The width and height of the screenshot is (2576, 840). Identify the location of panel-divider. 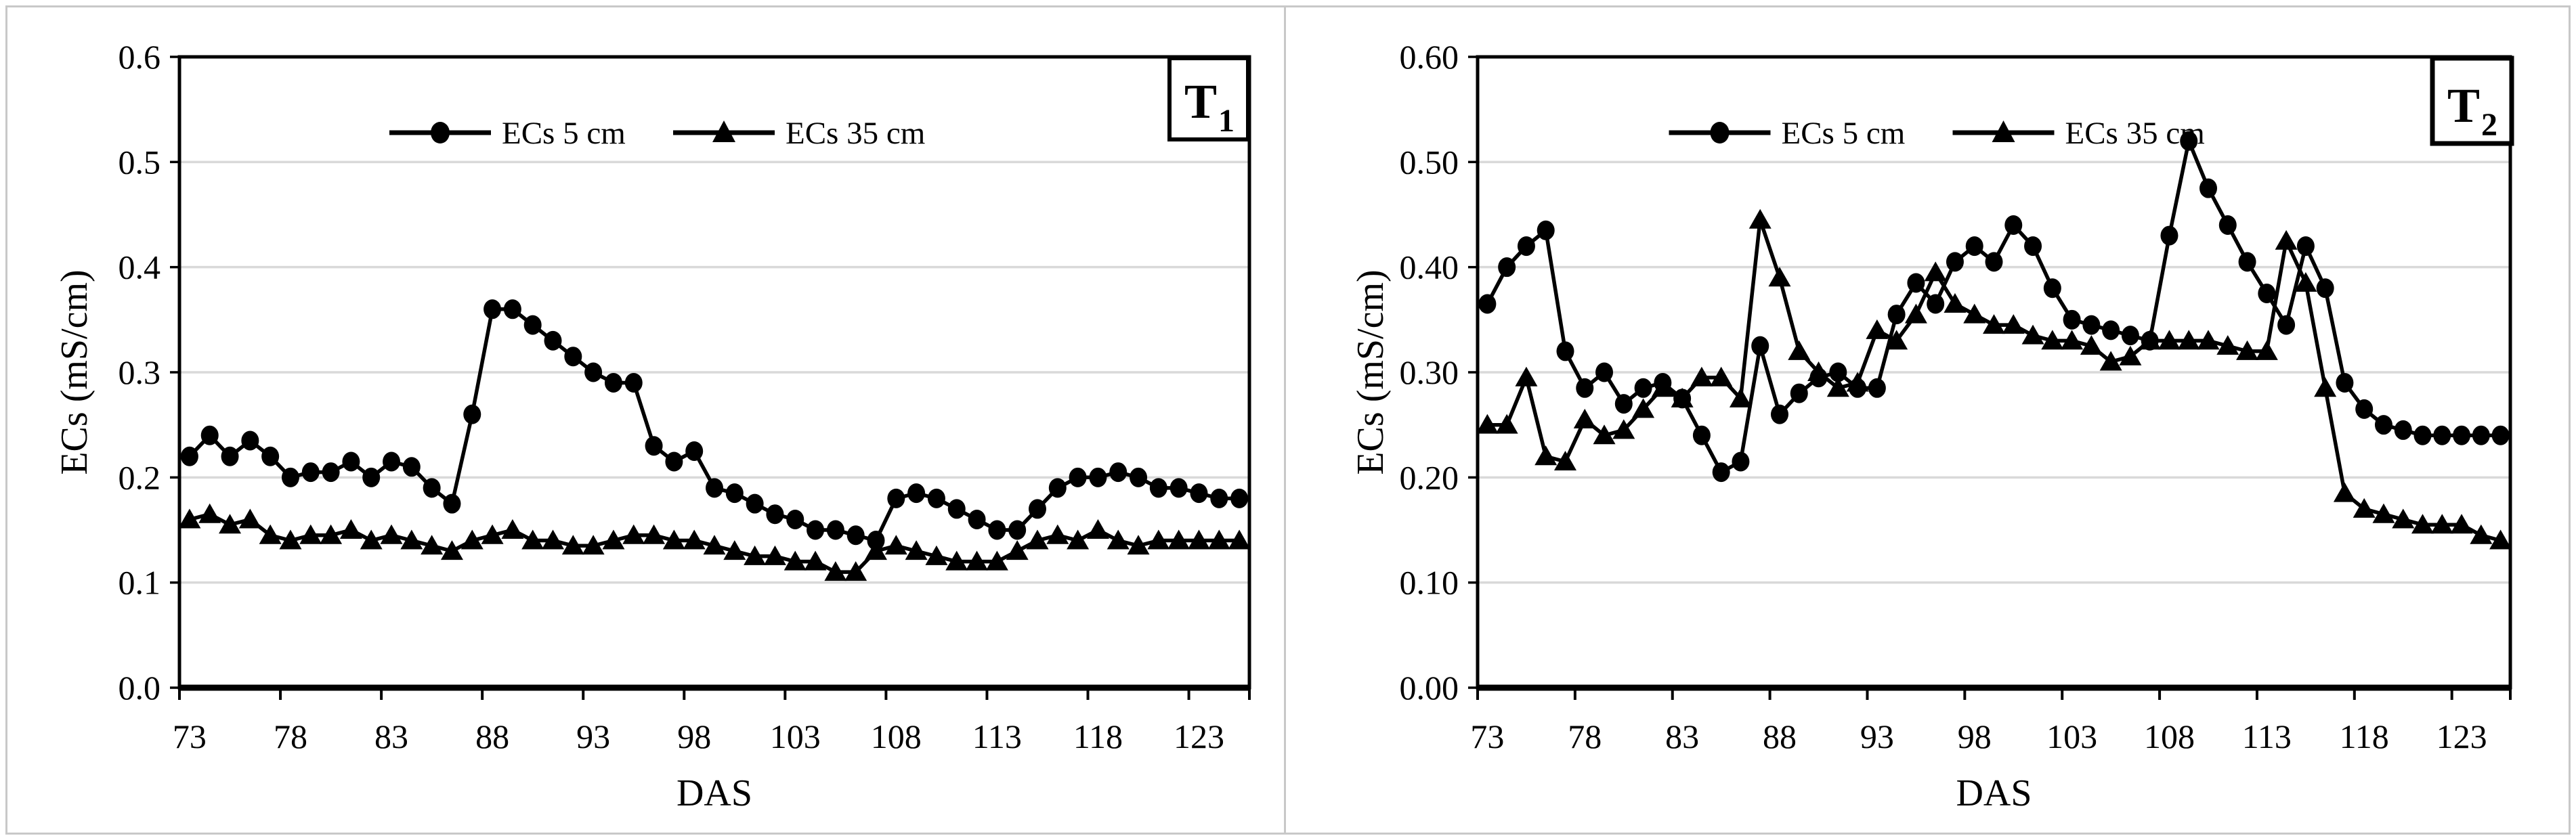
(1285, 420).